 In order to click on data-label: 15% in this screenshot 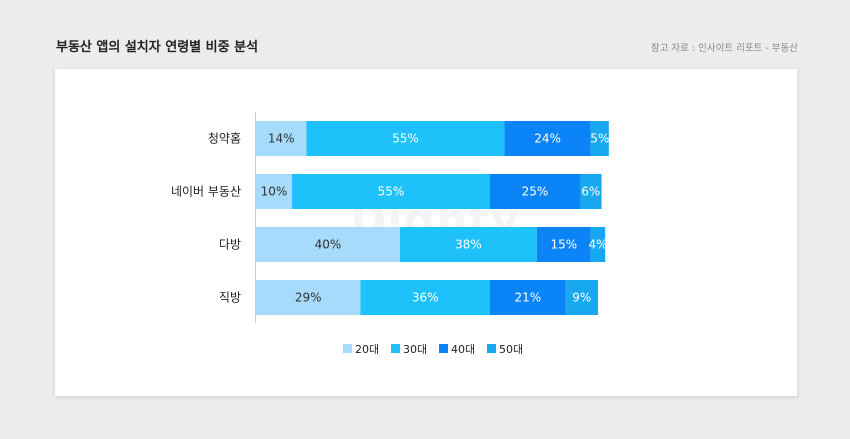, I will do `click(563, 245)`.